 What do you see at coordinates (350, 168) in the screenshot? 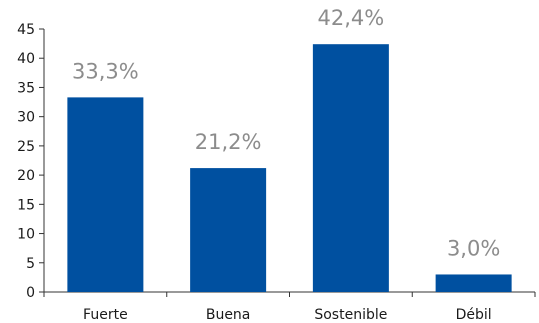
I see `bar-sostenible` at bounding box center [350, 168].